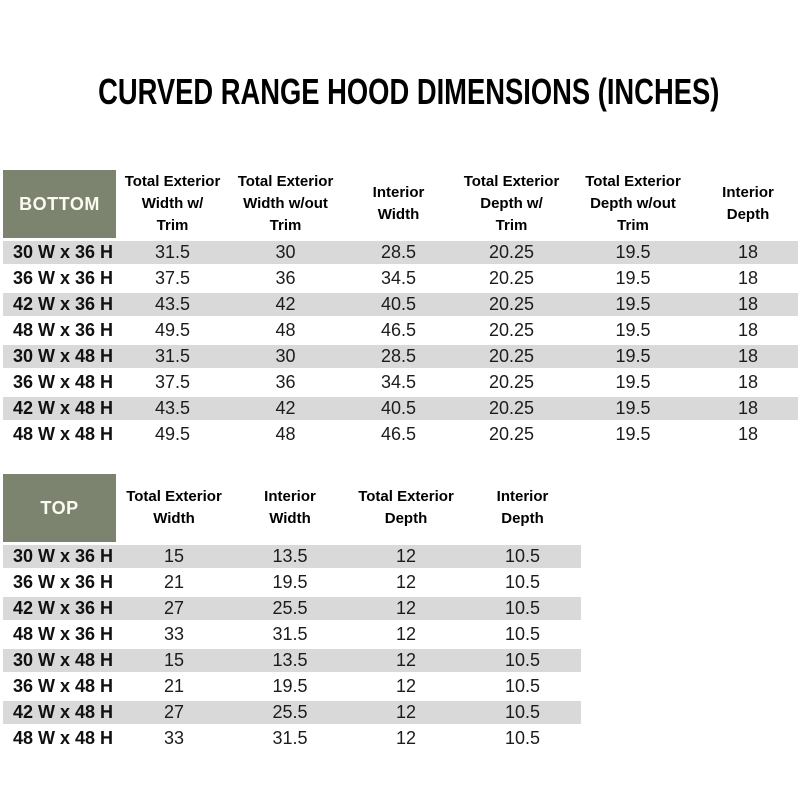 Image resolution: width=800 pixels, height=800 pixels. What do you see at coordinates (172, 205) in the screenshot?
I see `column-header: Total Exterior Width w/ Trim` at bounding box center [172, 205].